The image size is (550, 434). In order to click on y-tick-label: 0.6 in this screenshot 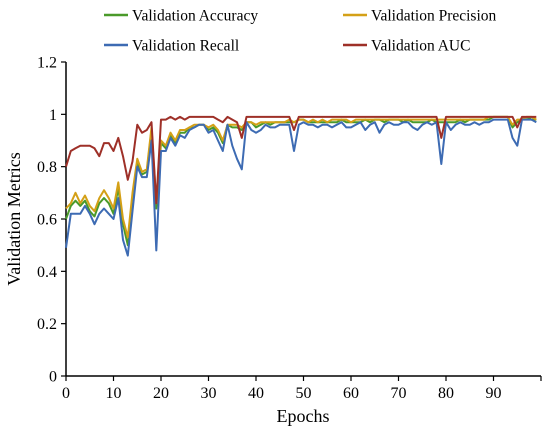, I will do `click(47, 220)`.